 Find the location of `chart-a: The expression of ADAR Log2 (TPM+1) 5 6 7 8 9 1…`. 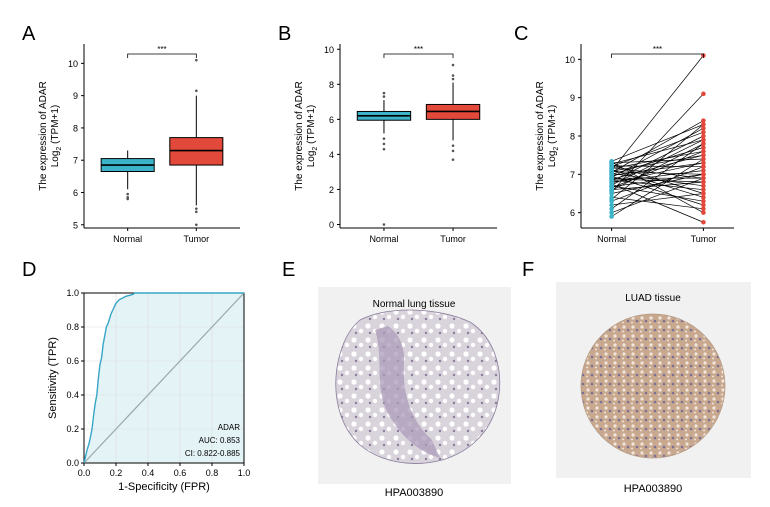

chart-a: The expression of ADAR Log2 (TPM+1) 5 6 7 8 9 1… is located at coordinates (139, 144).